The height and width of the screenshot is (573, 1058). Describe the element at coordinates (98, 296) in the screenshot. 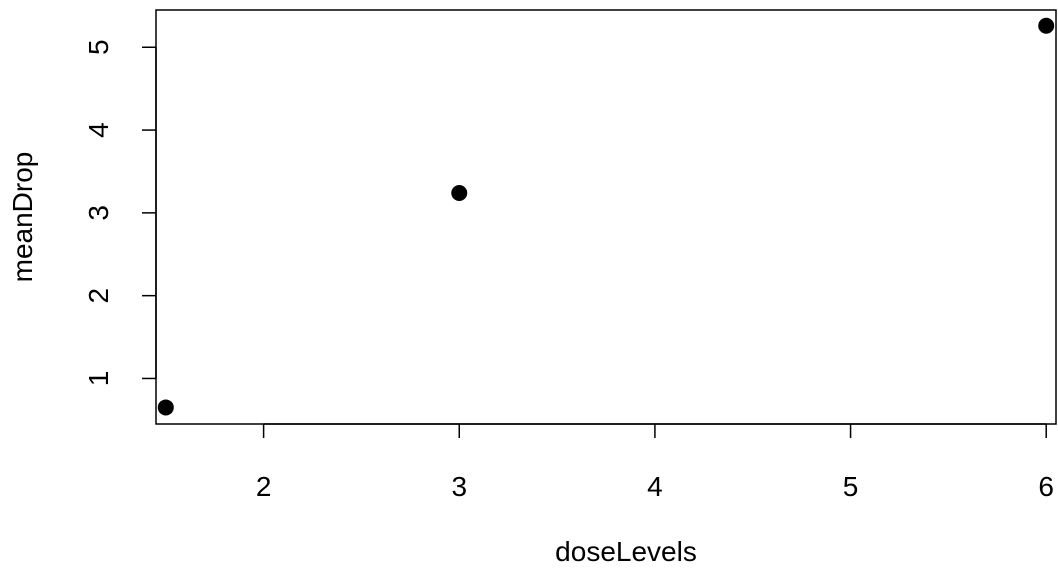

I see `y-tick-label: 2` at that location.